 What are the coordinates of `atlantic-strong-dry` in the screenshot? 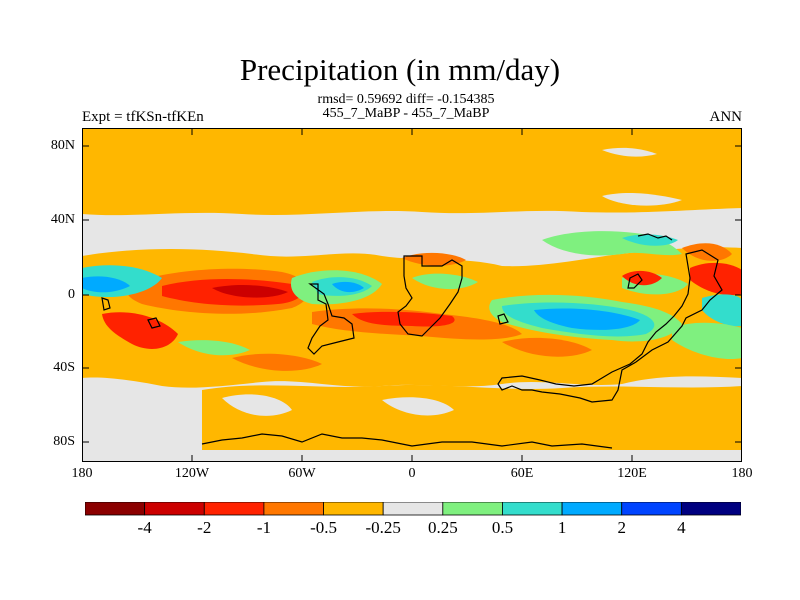 It's located at (403, 319).